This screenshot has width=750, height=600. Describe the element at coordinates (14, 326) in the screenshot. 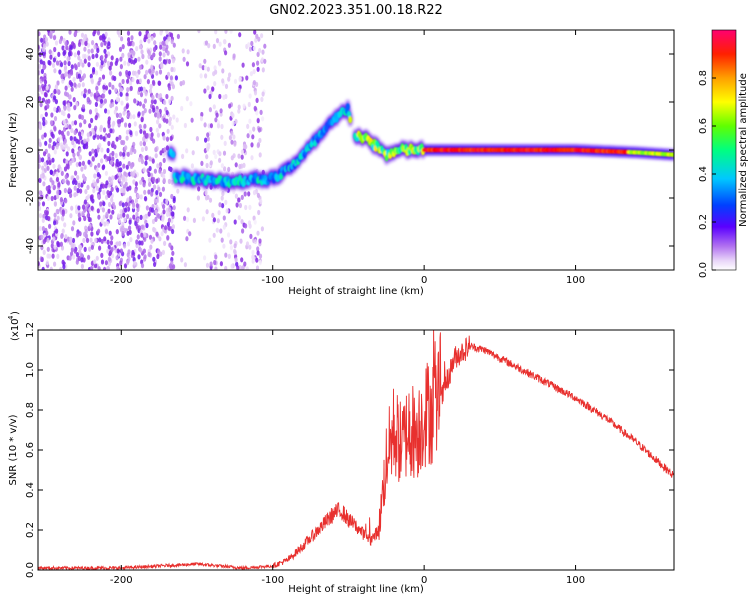

I see `snr-y-scale: (x10 4 )` at that location.